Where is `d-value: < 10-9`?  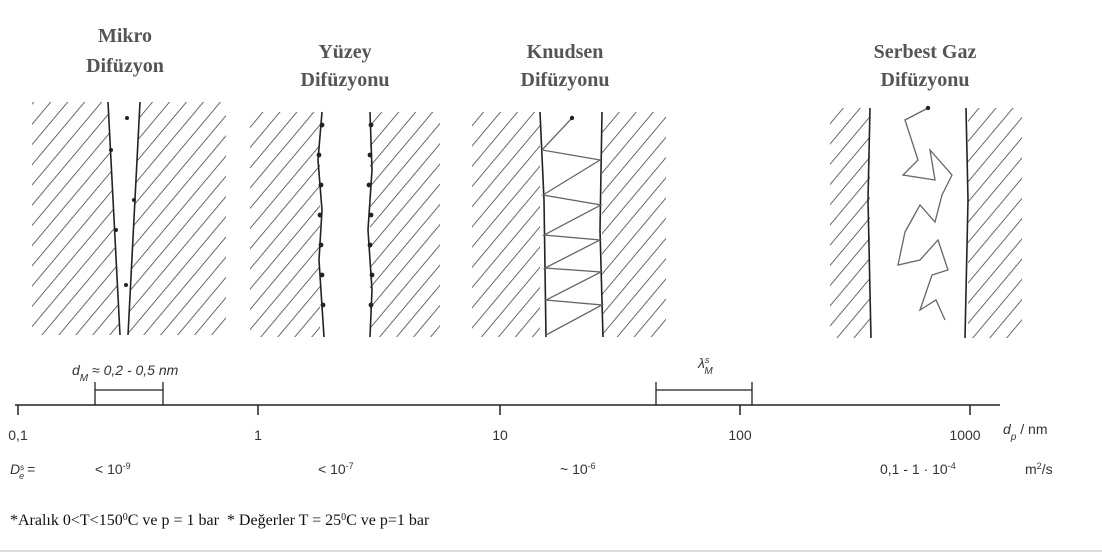 d-value: < 10-9 is located at coordinates (113, 469).